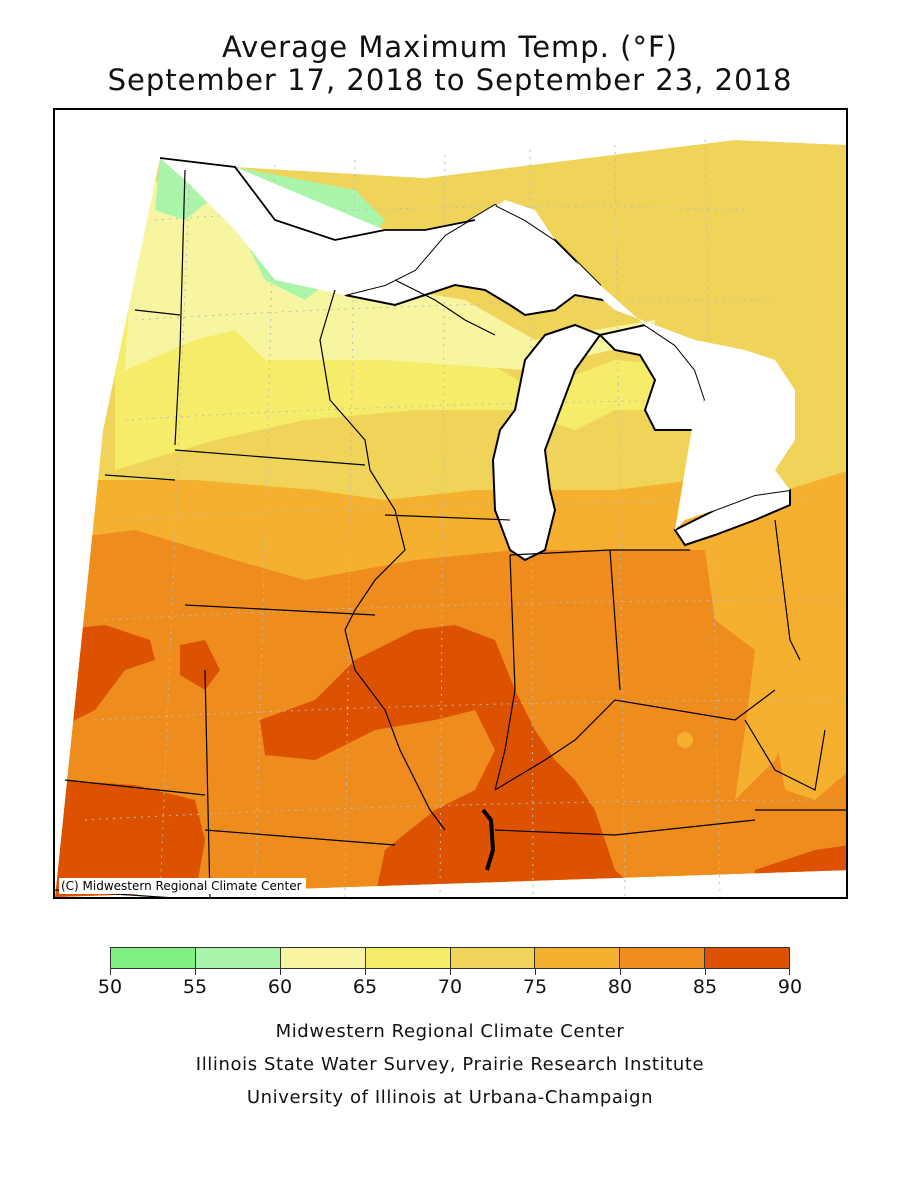  I want to click on credit-mrcc: Midwestern Regional Climate Center, so click(450, 1031).